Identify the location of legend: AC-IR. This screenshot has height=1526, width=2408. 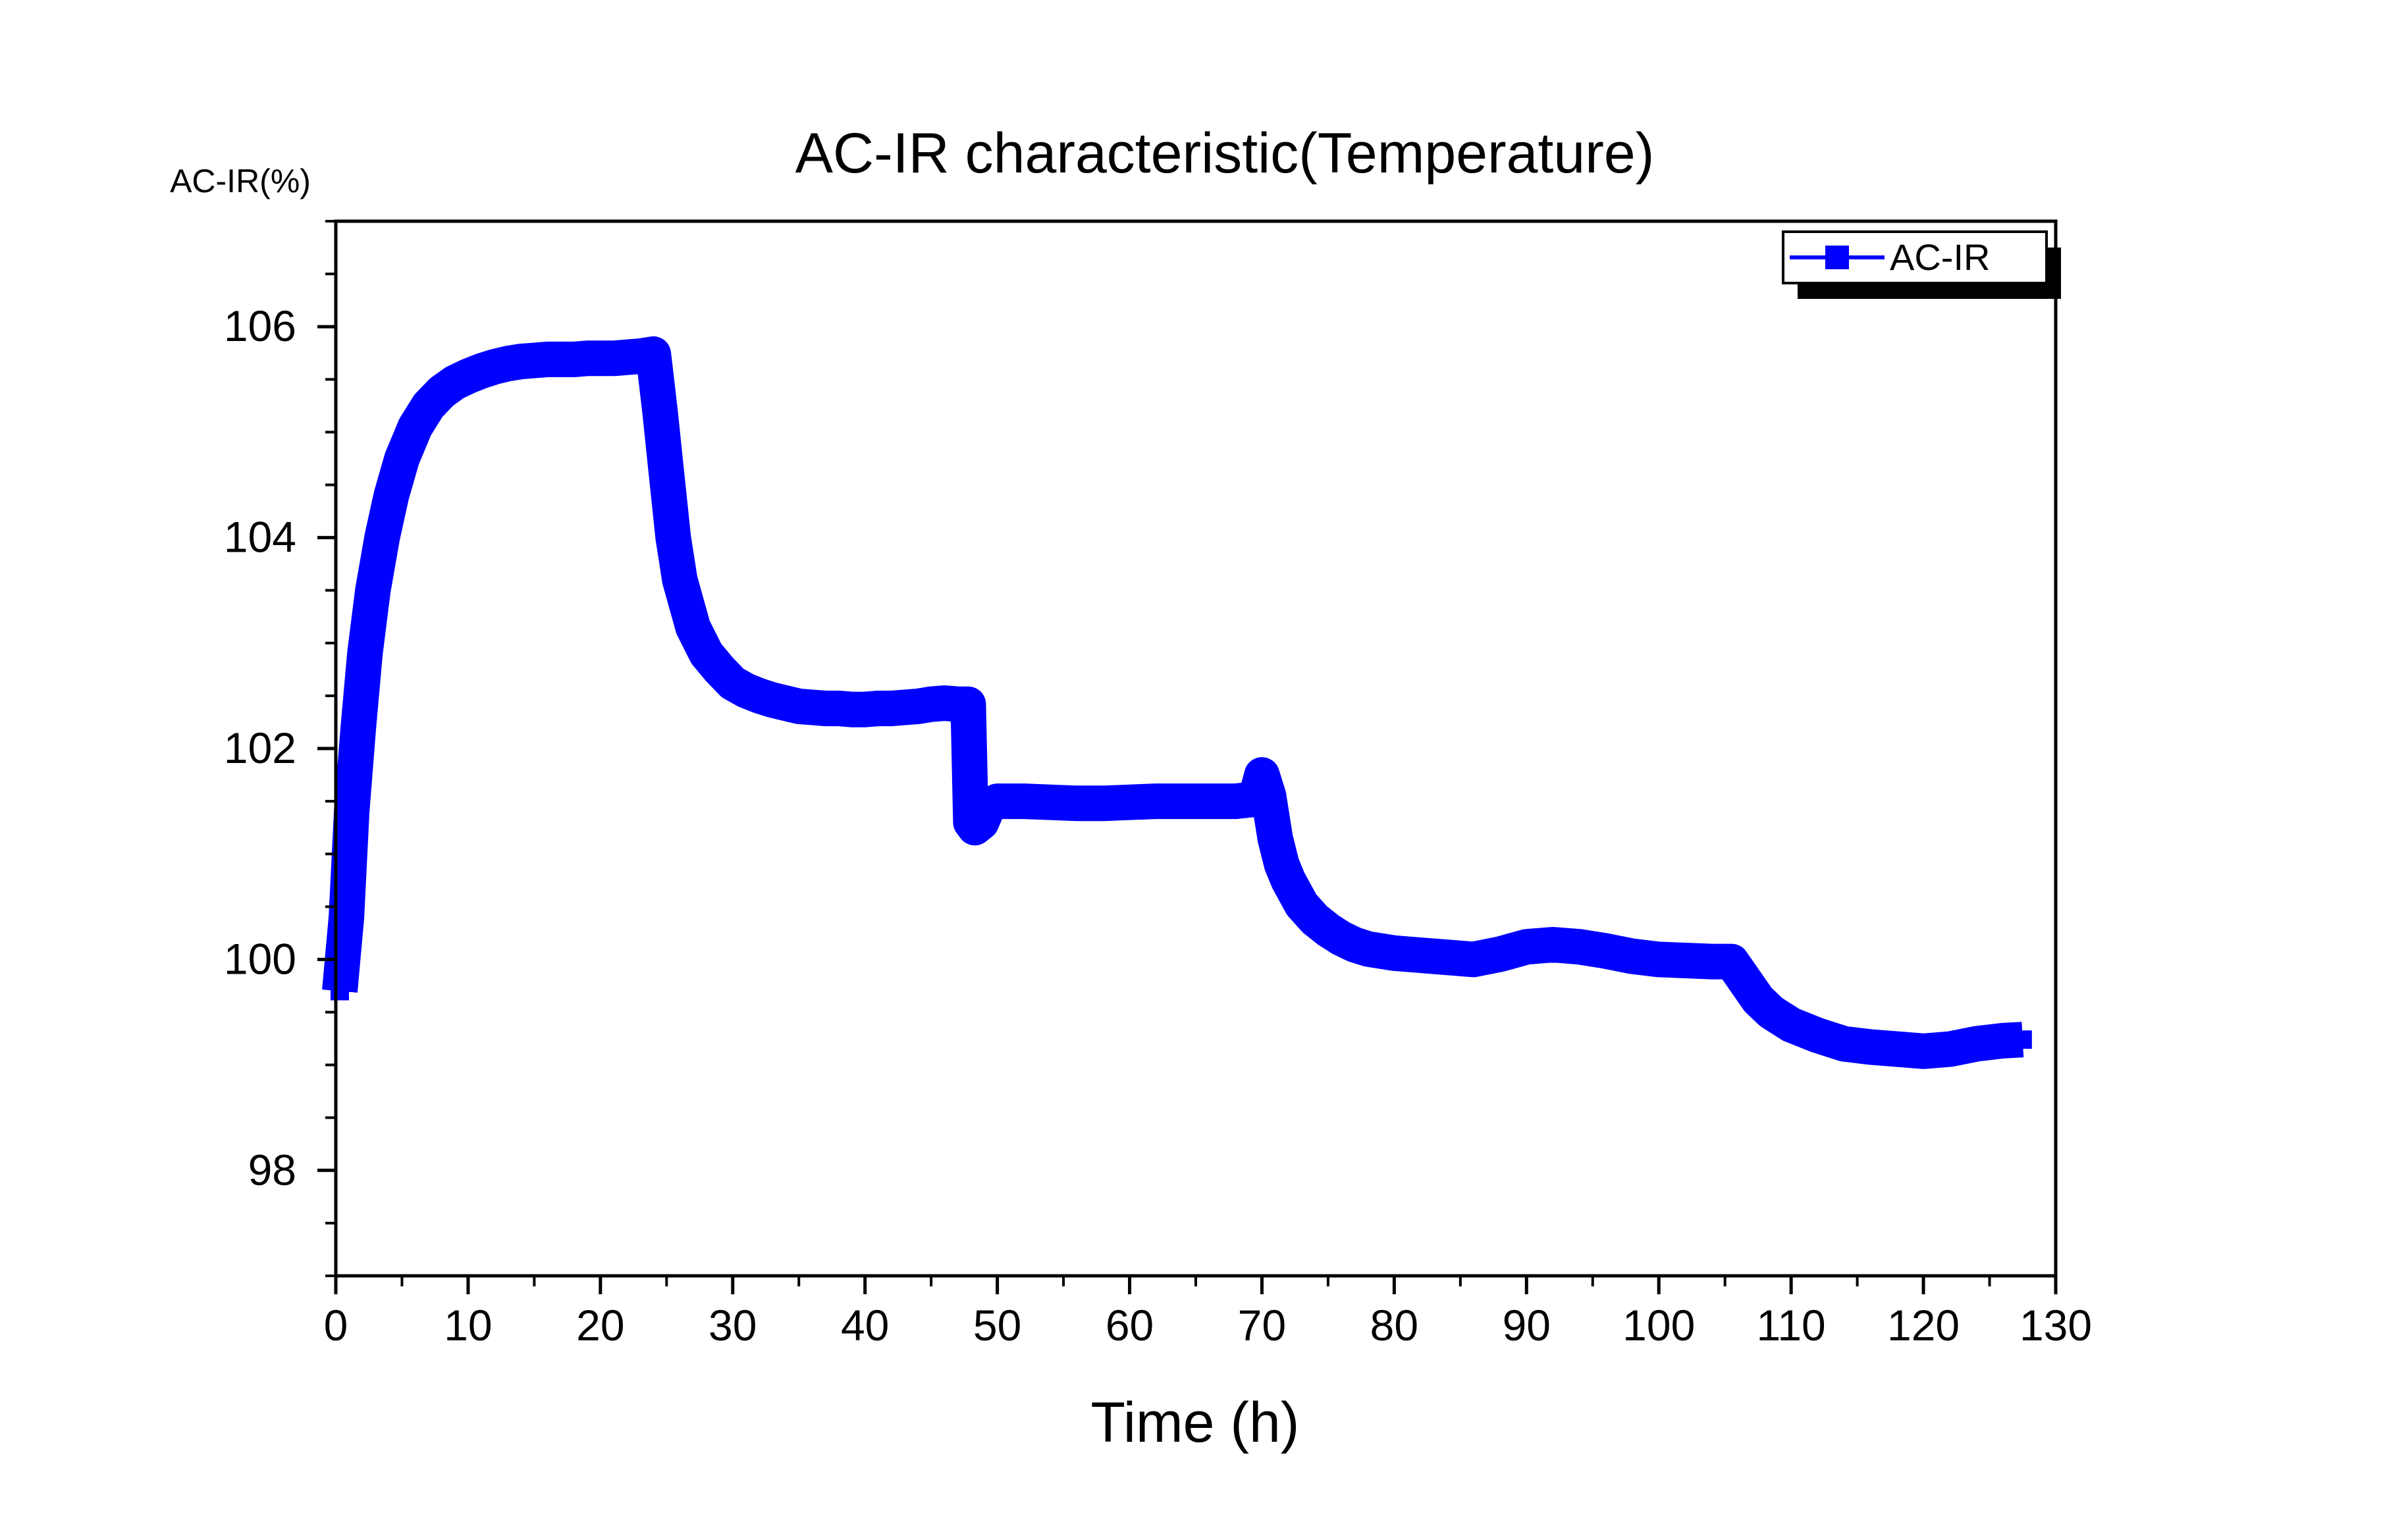
(1921, 264).